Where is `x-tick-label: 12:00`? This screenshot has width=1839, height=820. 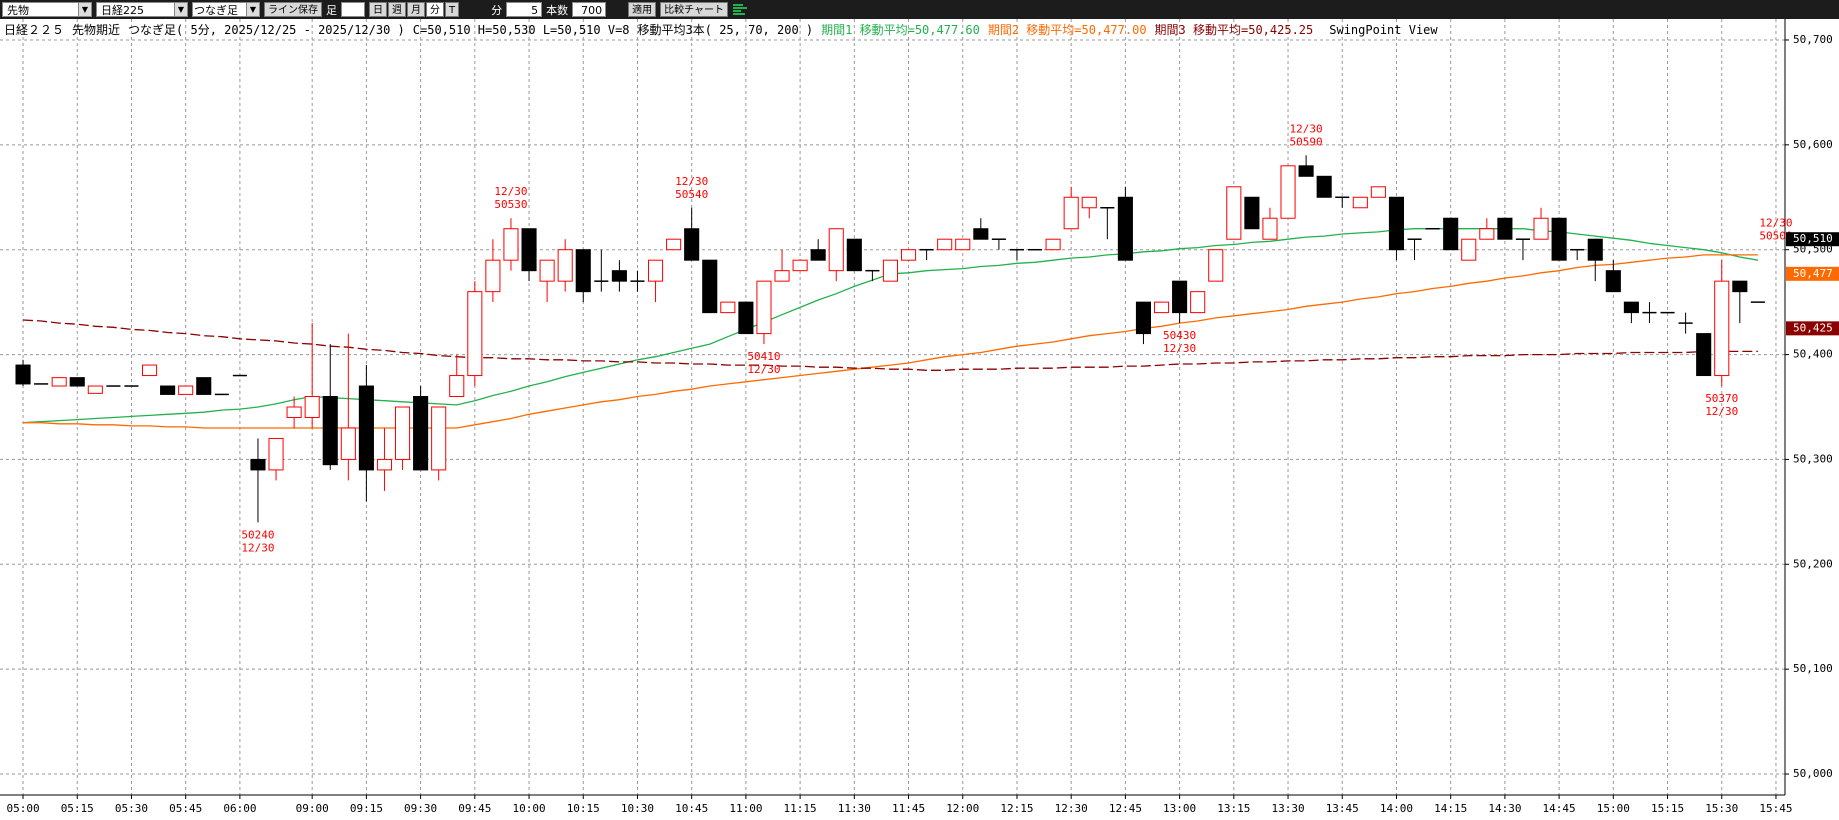
x-tick-label: 12:00 is located at coordinates (962, 808).